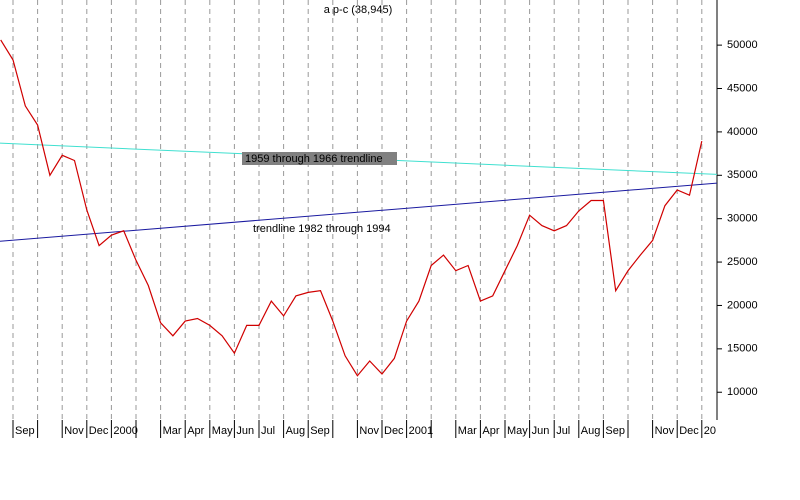  I want to click on y-tick-label: 30000, so click(742, 219).